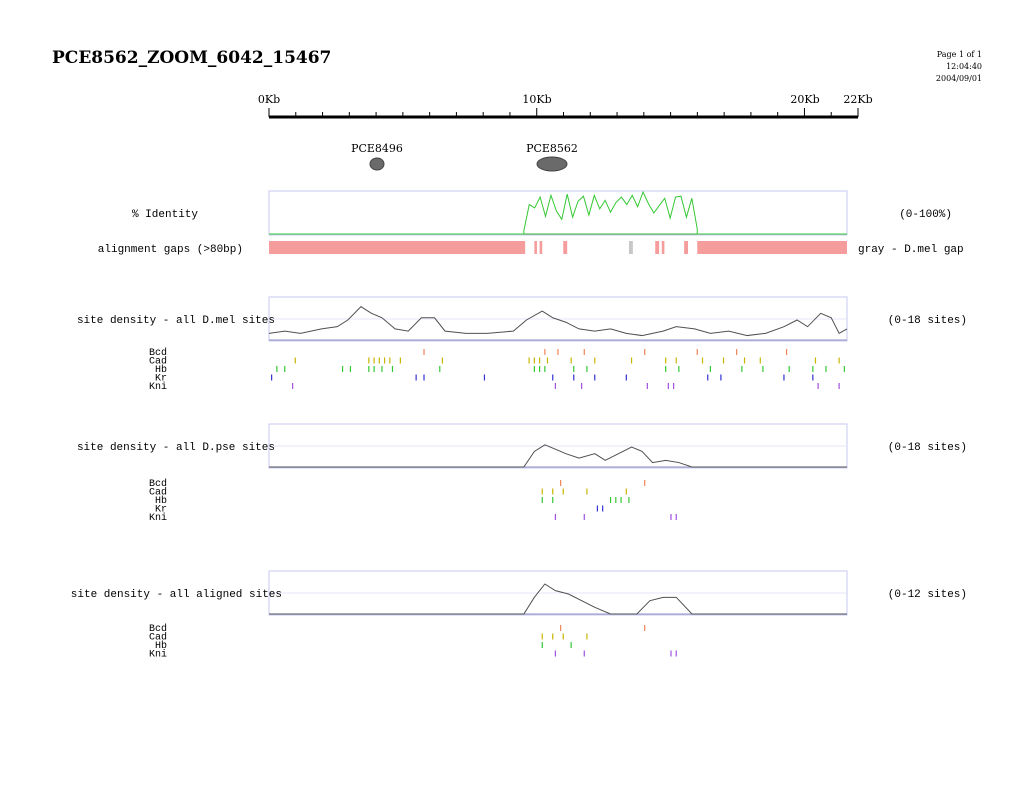 This screenshot has height=800, width=1035. What do you see at coordinates (464, 157) in the screenshot?
I see `regulatory-elements: PCE8496 PCE8562` at bounding box center [464, 157].